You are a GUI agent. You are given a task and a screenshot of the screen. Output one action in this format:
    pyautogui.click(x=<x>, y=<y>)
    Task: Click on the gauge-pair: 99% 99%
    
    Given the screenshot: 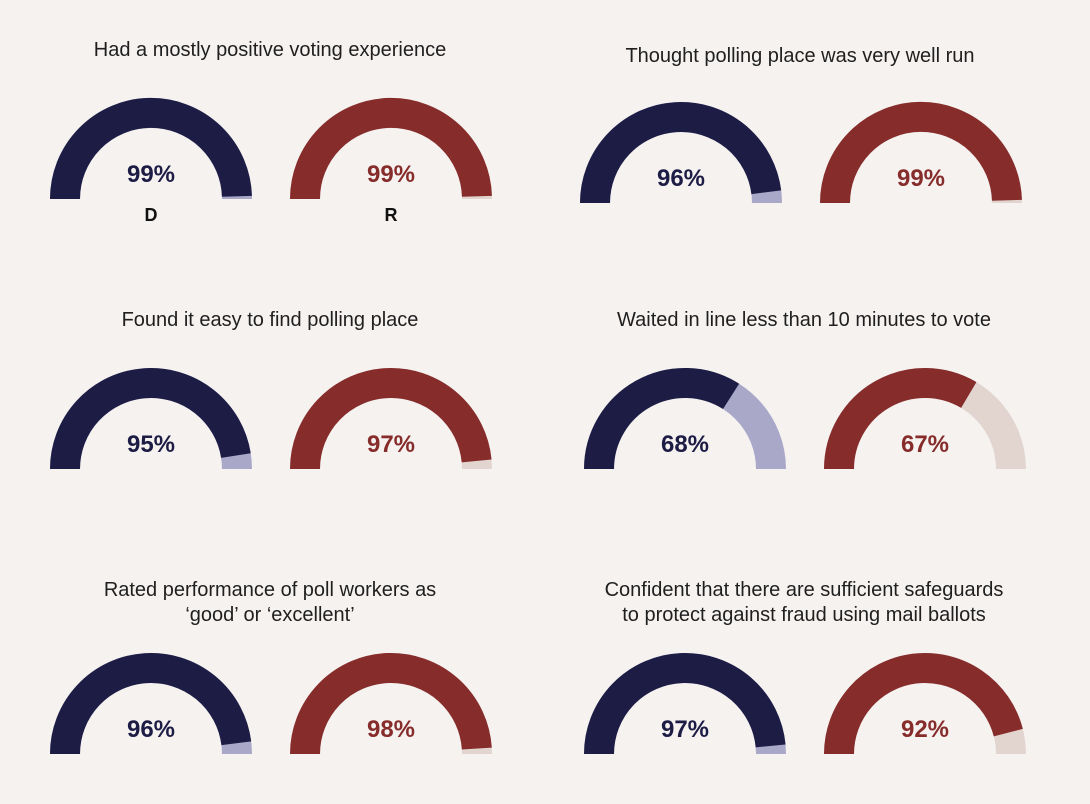 What is the action you would take?
    pyautogui.click(x=271, y=148)
    